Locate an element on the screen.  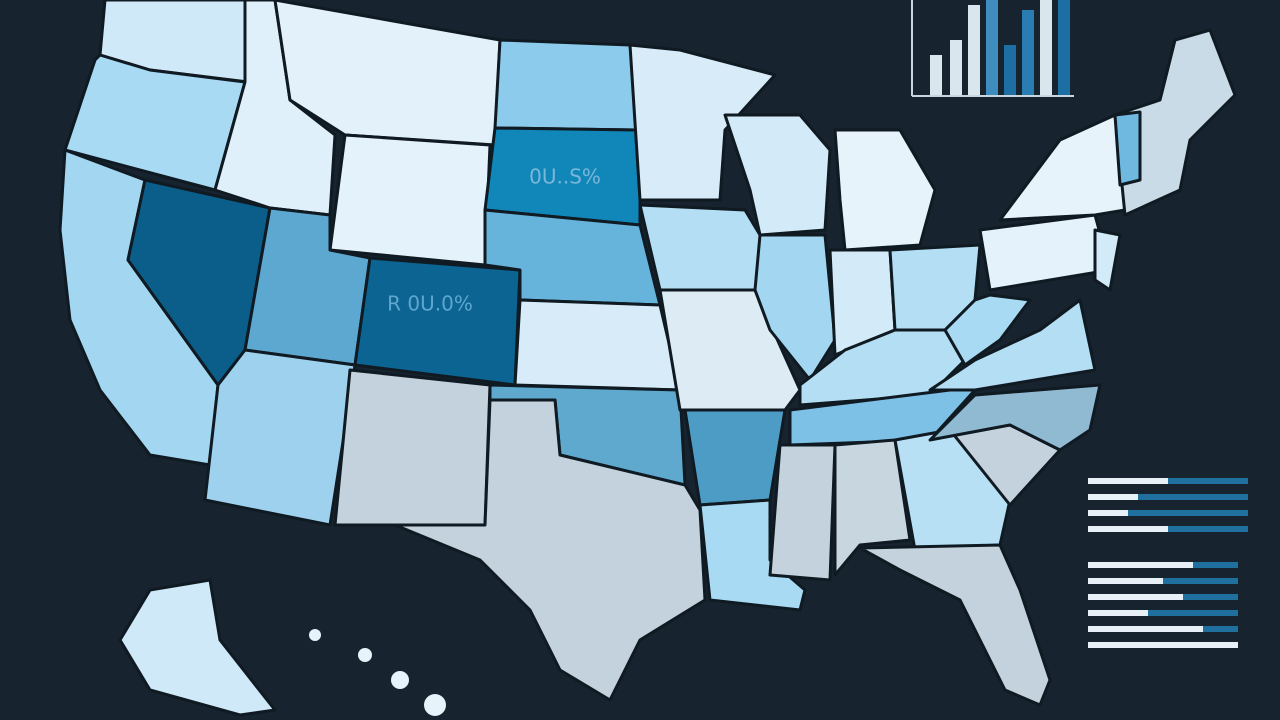
state-label: R 0U.0% is located at coordinates (430, 304).